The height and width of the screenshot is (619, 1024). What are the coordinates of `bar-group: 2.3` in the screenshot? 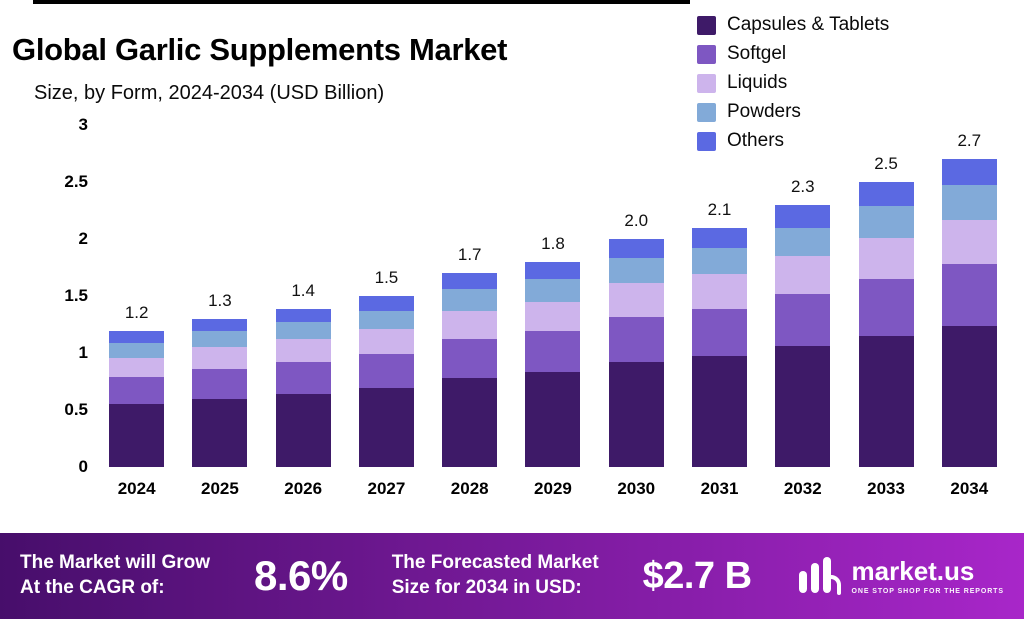 It's located at (802, 322).